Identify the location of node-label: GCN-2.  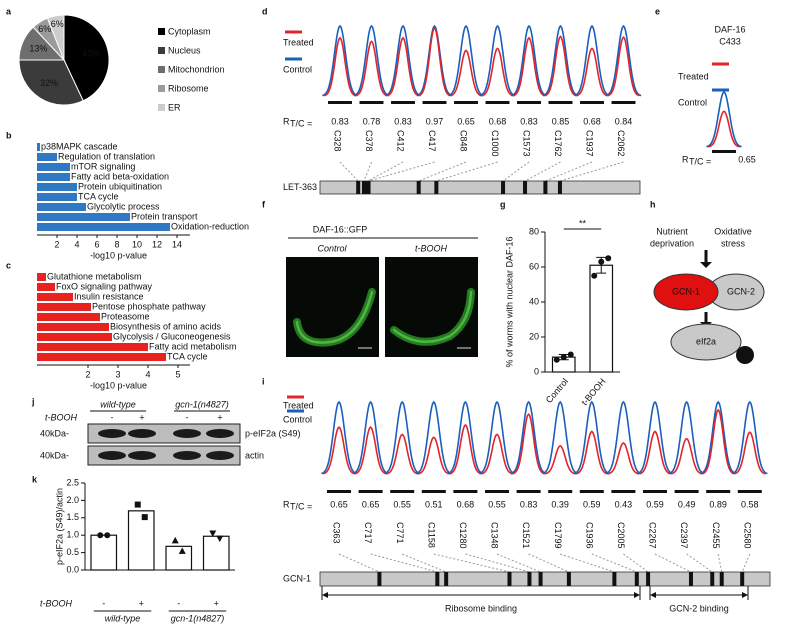
(741, 291).